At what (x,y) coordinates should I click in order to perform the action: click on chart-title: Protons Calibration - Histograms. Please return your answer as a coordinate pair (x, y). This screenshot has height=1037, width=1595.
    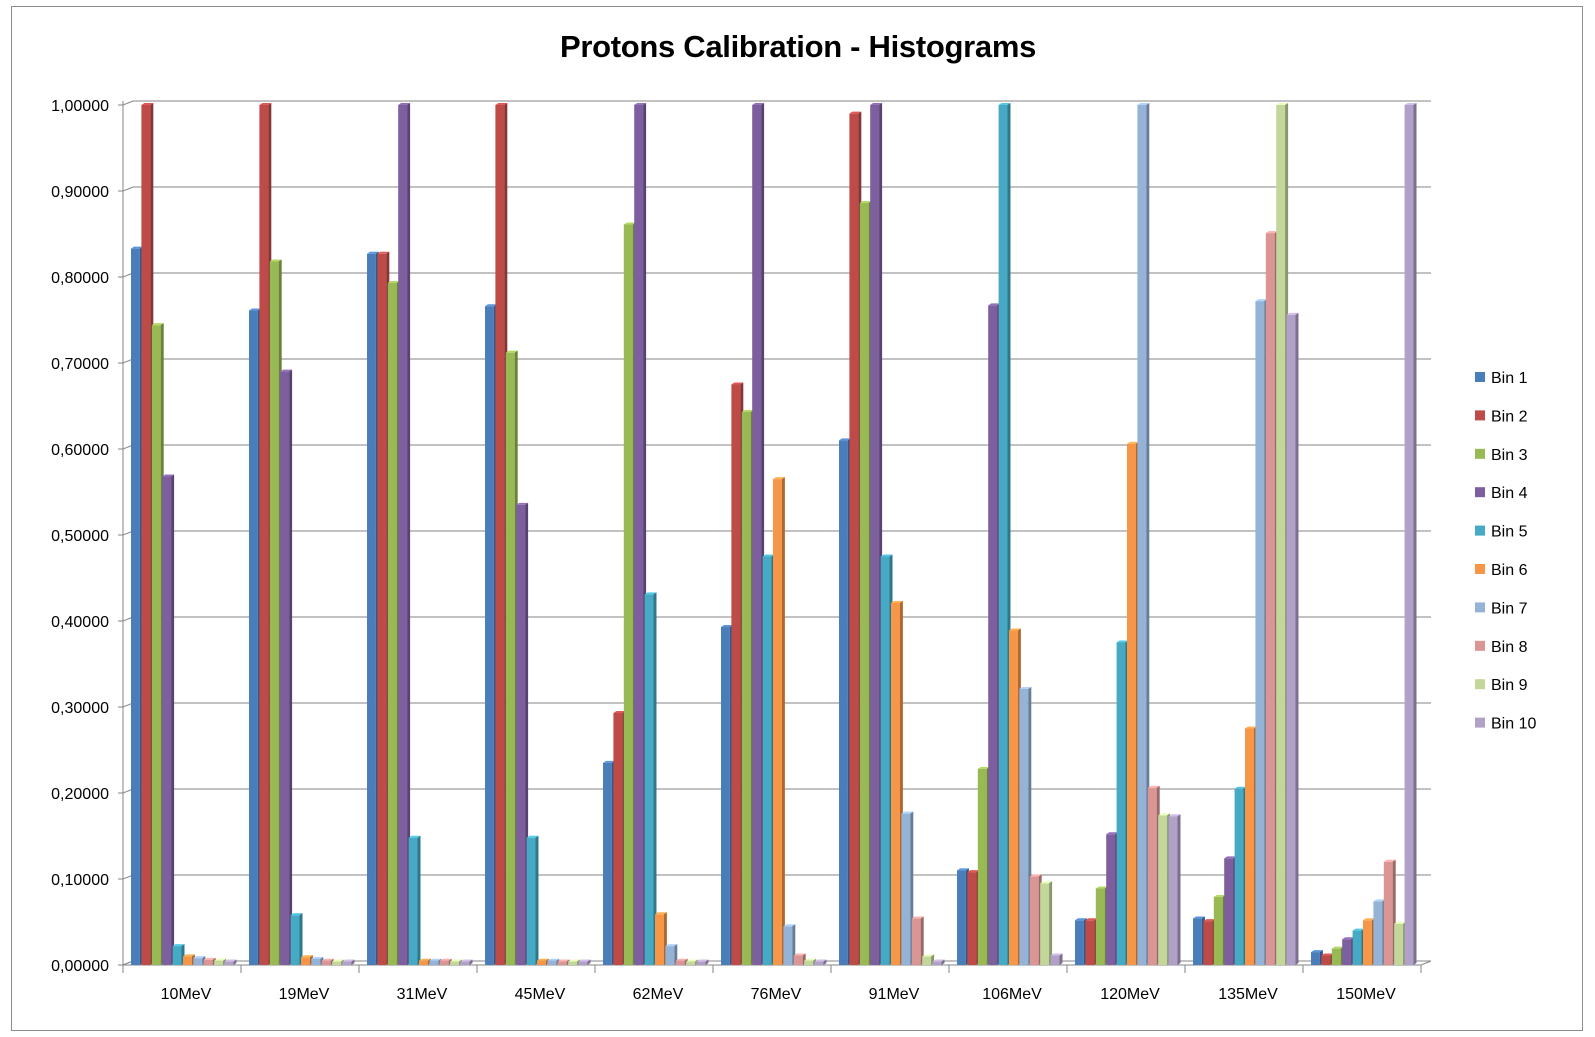
    Looking at the image, I should click on (798, 46).